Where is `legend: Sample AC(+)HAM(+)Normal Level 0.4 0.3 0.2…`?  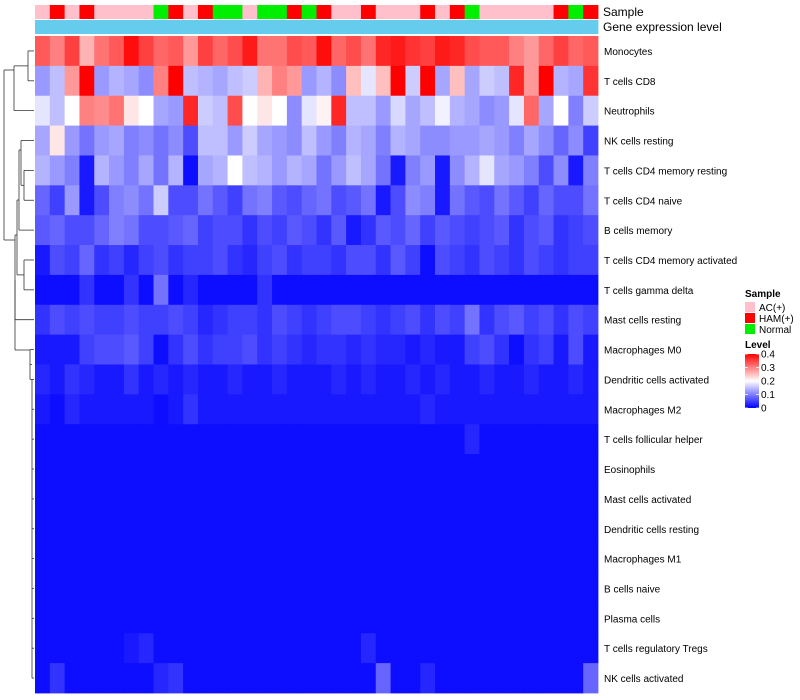
legend: Sample AC(+)HAM(+)Normal Level 0.4 0.3 0.2… is located at coordinates (769, 352).